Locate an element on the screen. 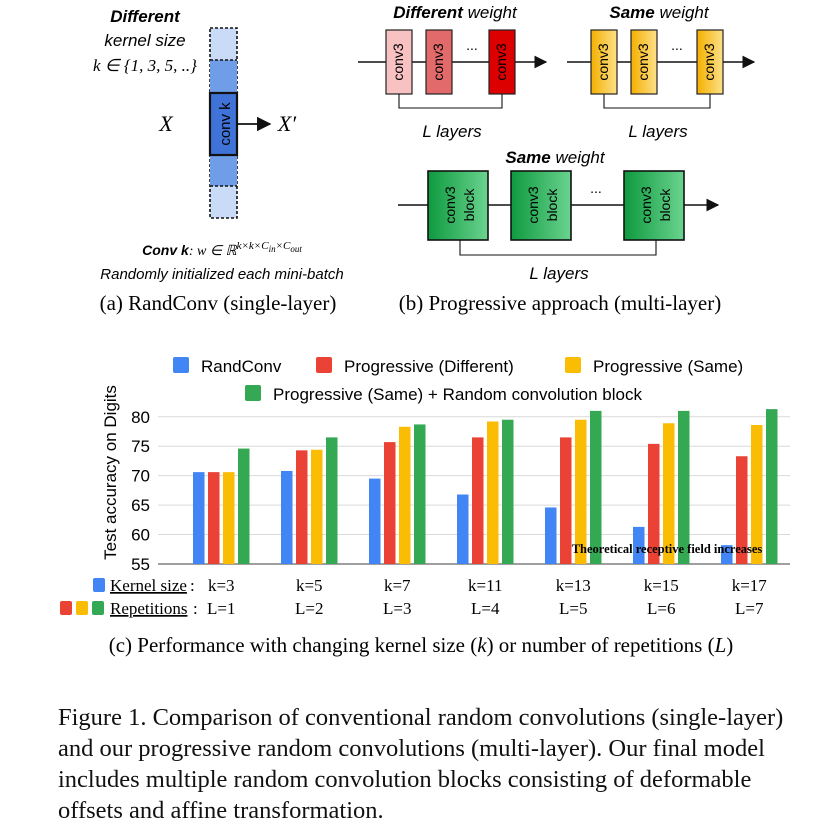  x-label-reps-0: L=1 is located at coordinates (221, 608).